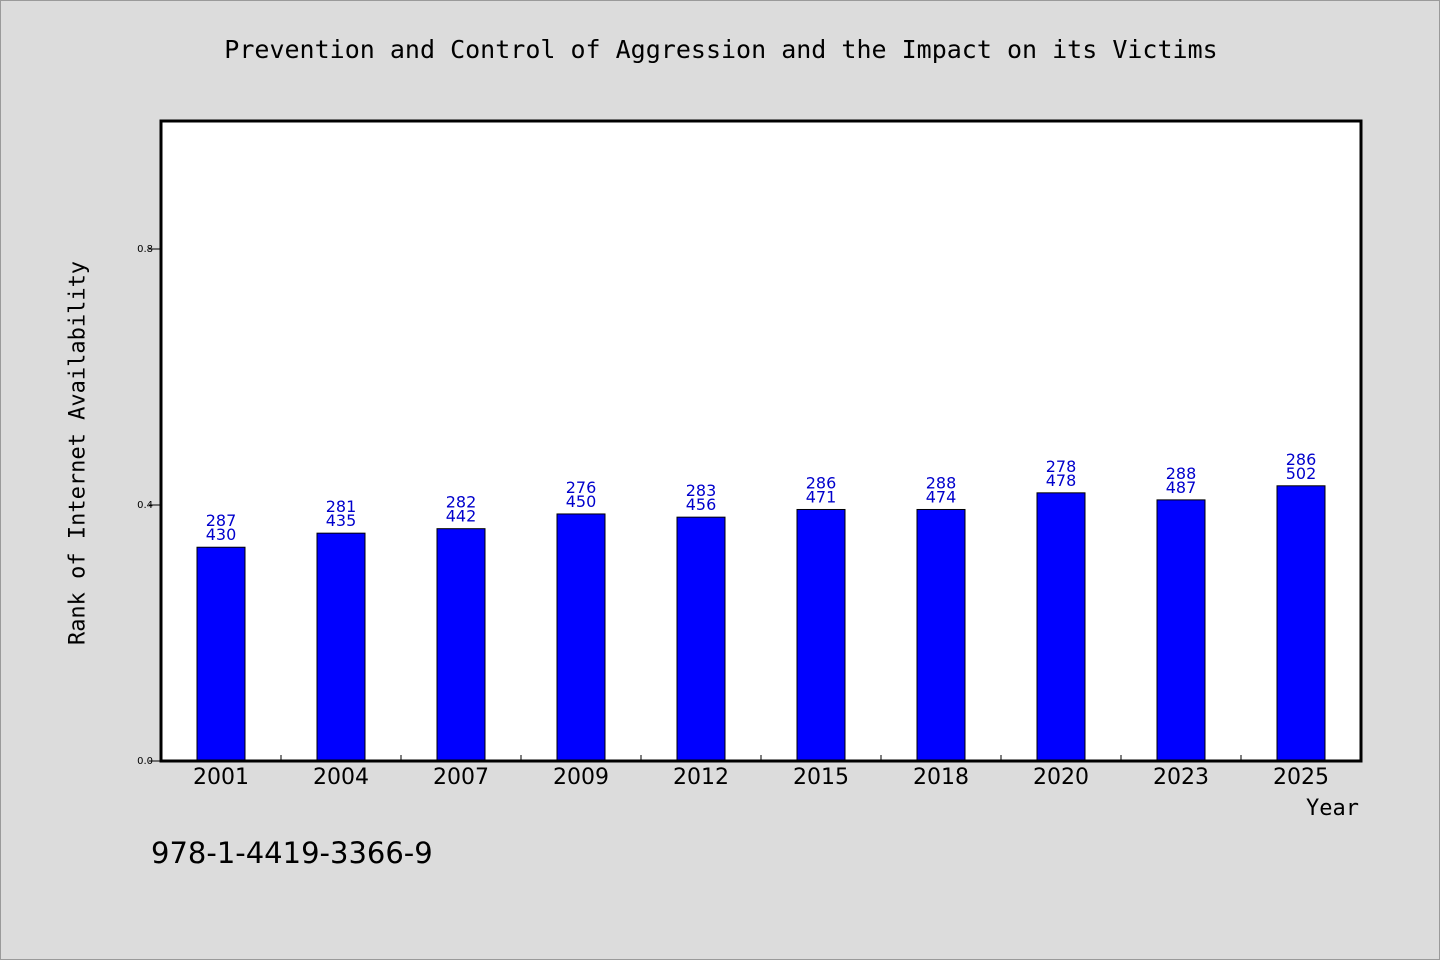 This screenshot has width=1440, height=960. I want to click on bar-label-bottom: 430, so click(221, 534).